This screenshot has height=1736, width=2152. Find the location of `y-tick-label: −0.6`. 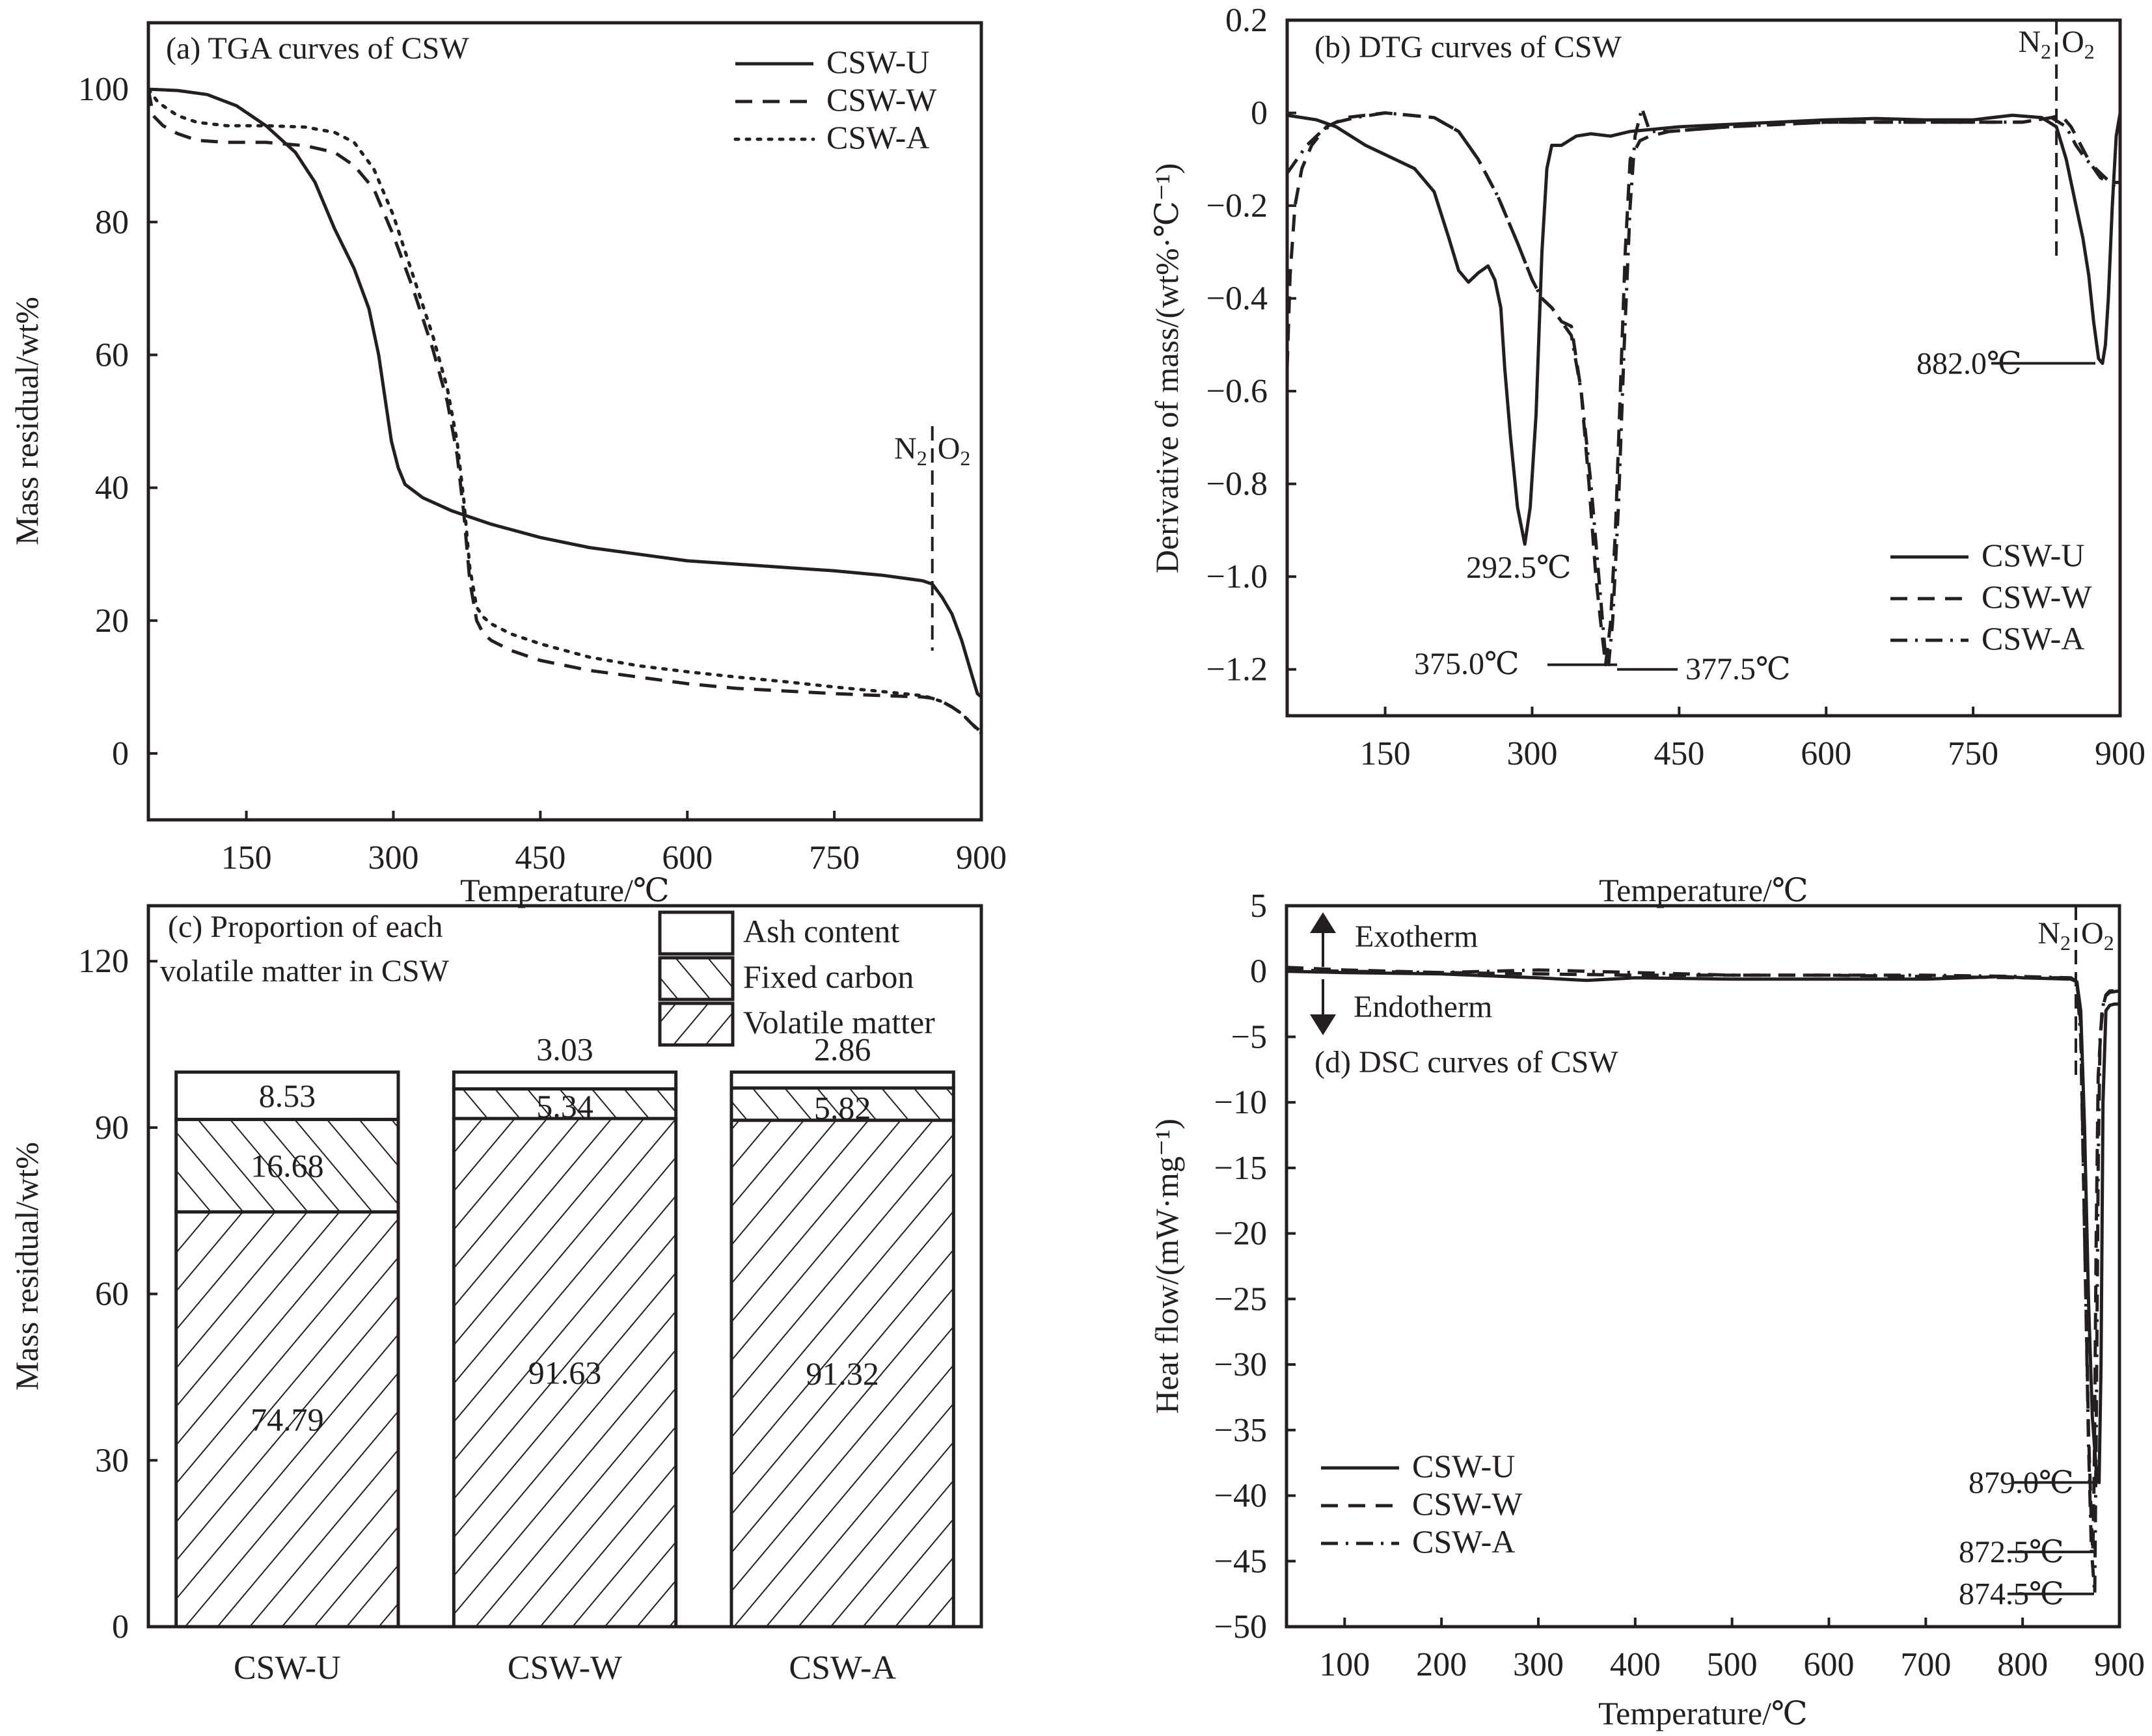

y-tick-label: −0.6 is located at coordinates (1237, 392).